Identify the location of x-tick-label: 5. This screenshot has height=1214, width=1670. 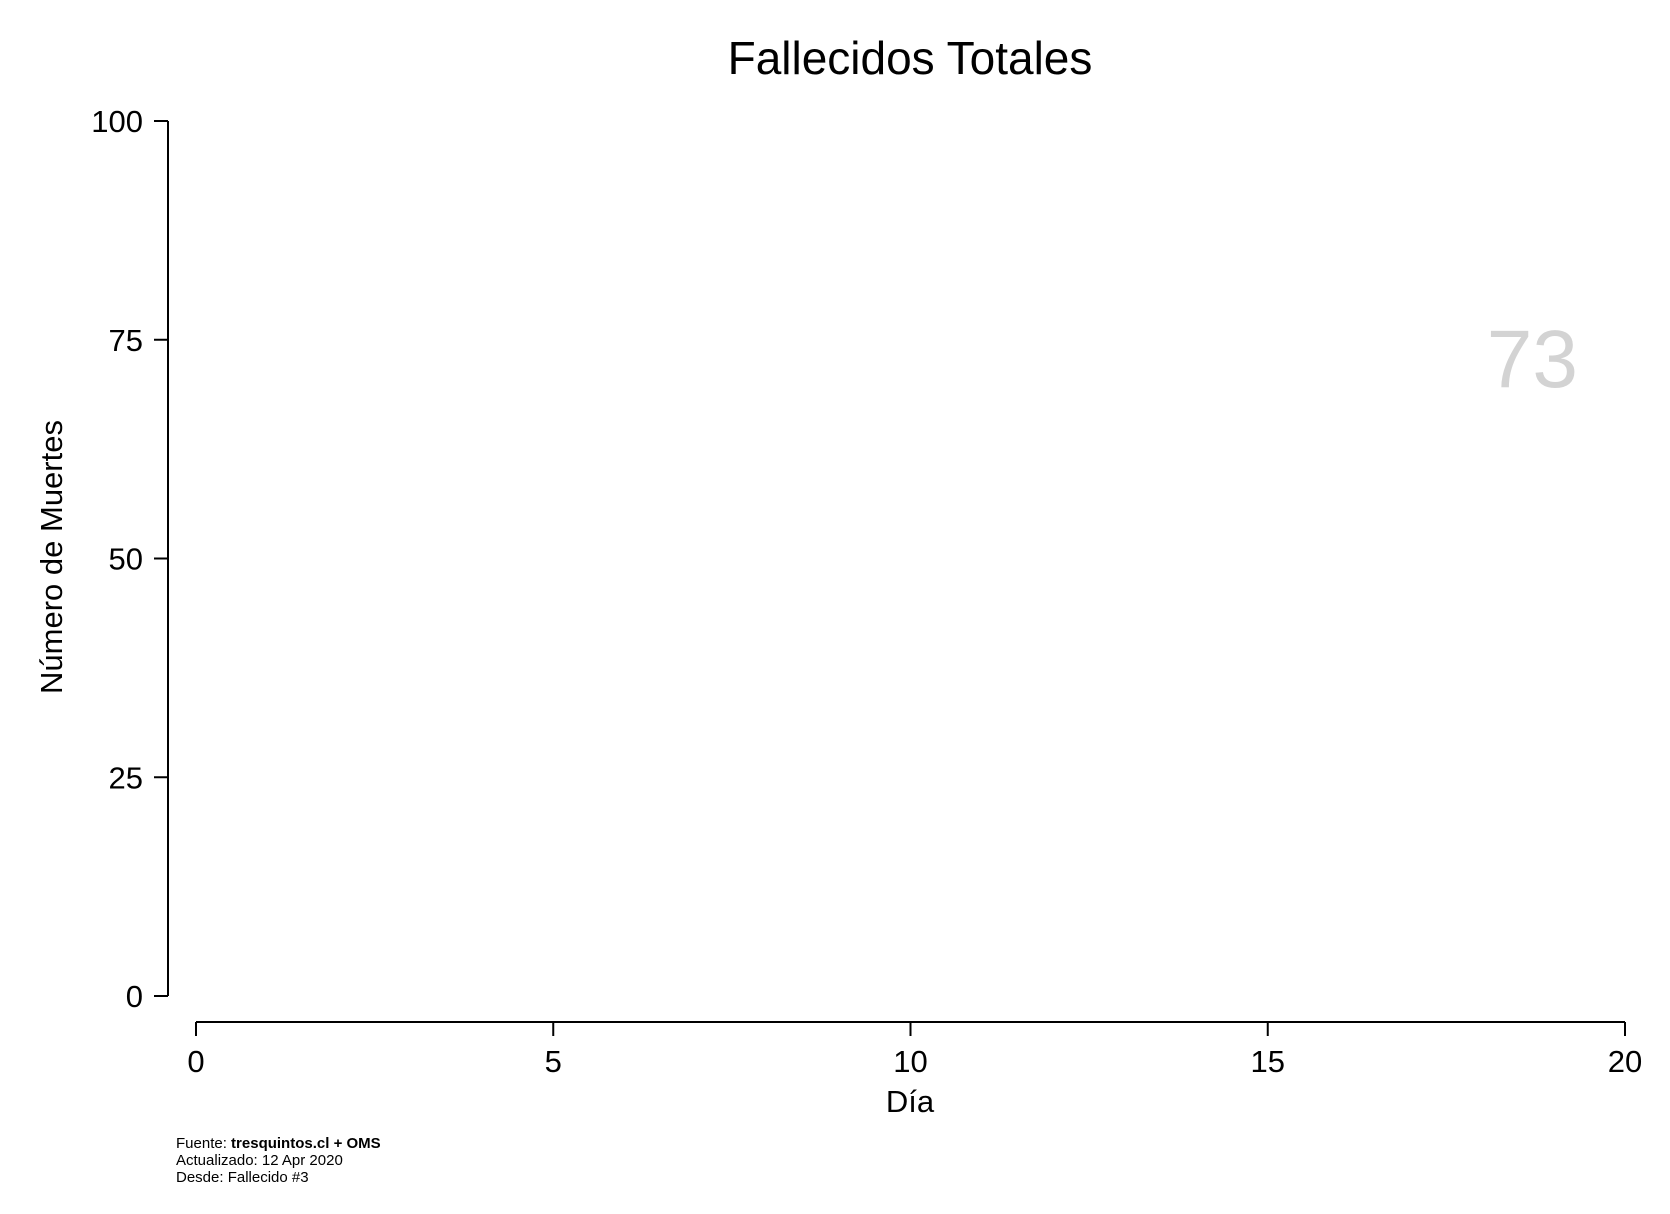
(553, 1061).